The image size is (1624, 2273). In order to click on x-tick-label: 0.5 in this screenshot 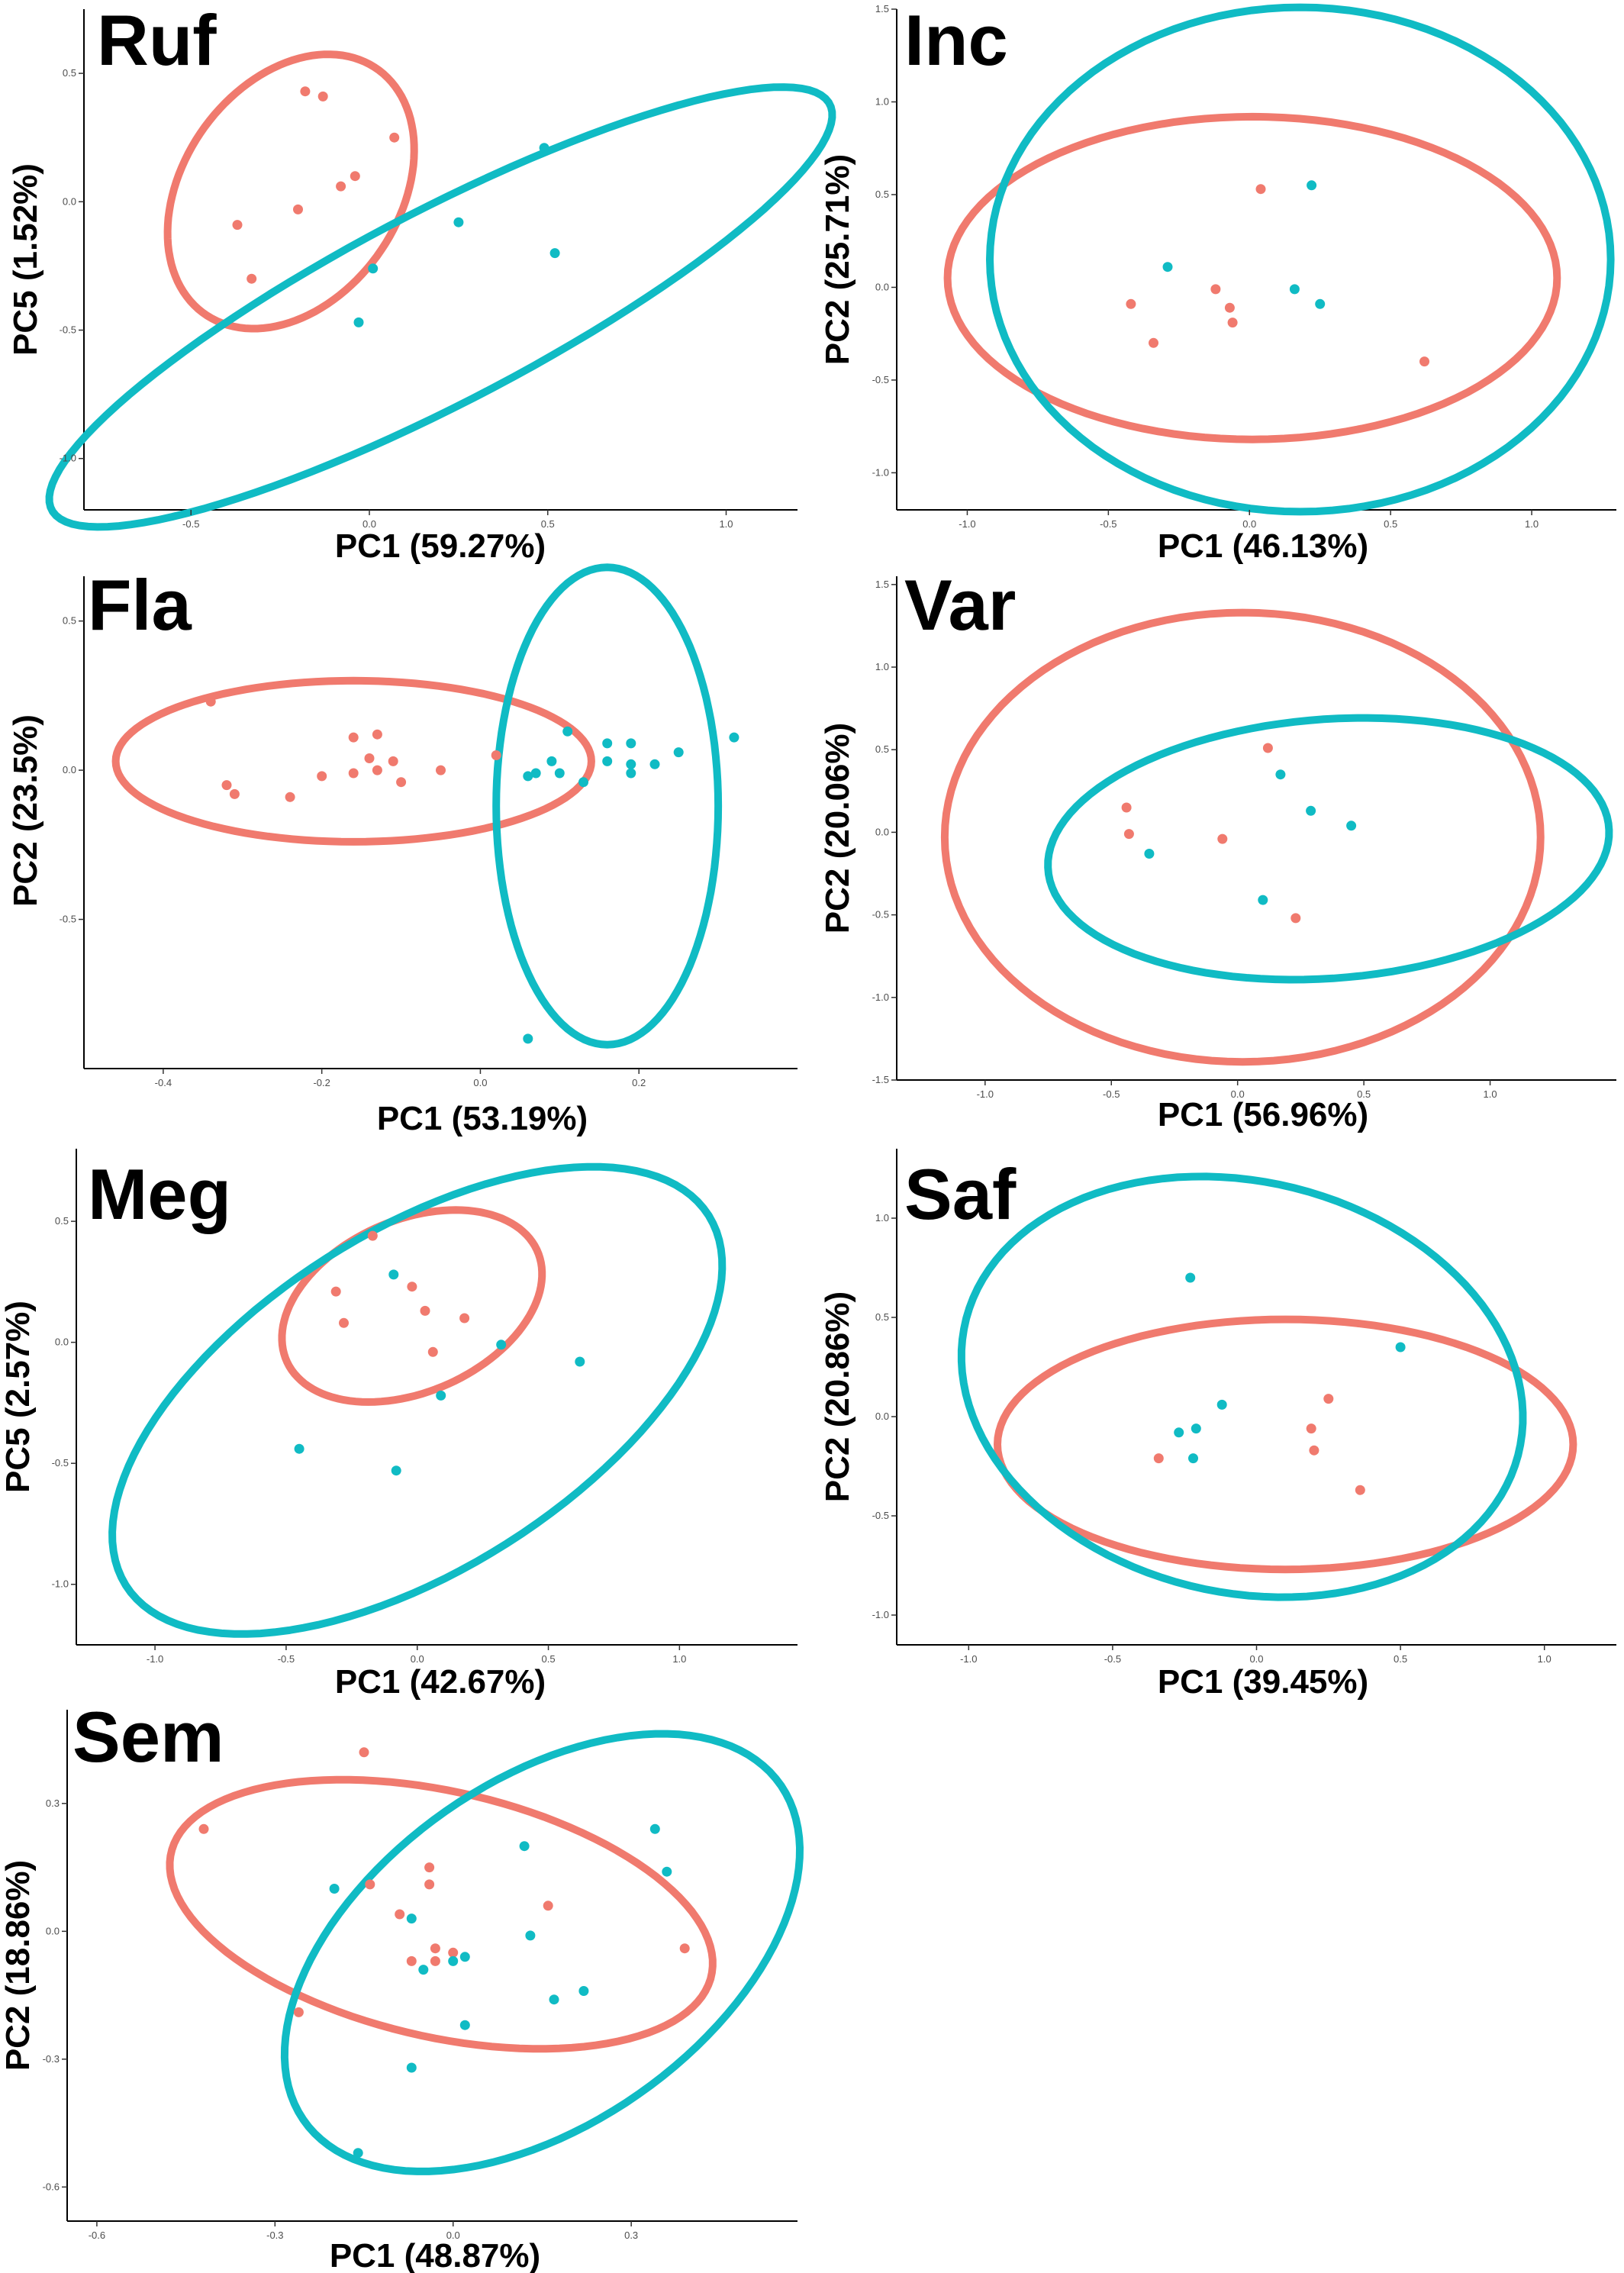, I will do `click(1390, 524)`.